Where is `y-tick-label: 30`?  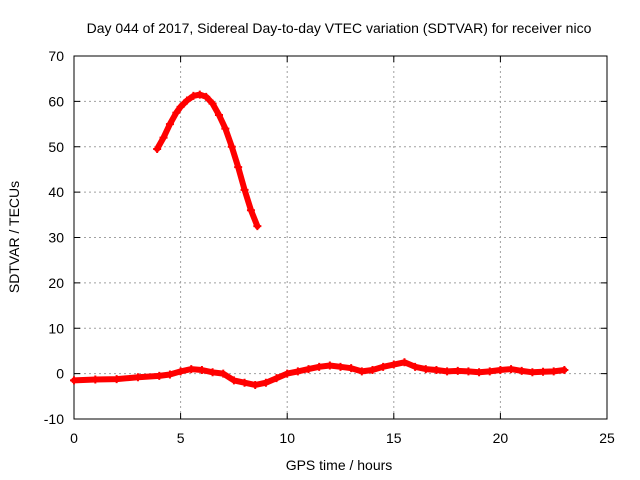
y-tick-label: 30 is located at coordinates (56, 238).